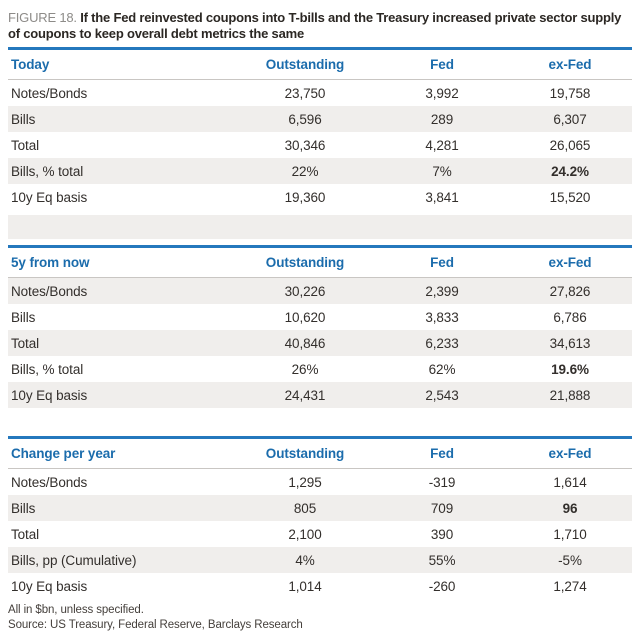 This screenshot has height=637, width=640. What do you see at coordinates (305, 93) in the screenshot?
I see `cell-outstanding: 23,750` at bounding box center [305, 93].